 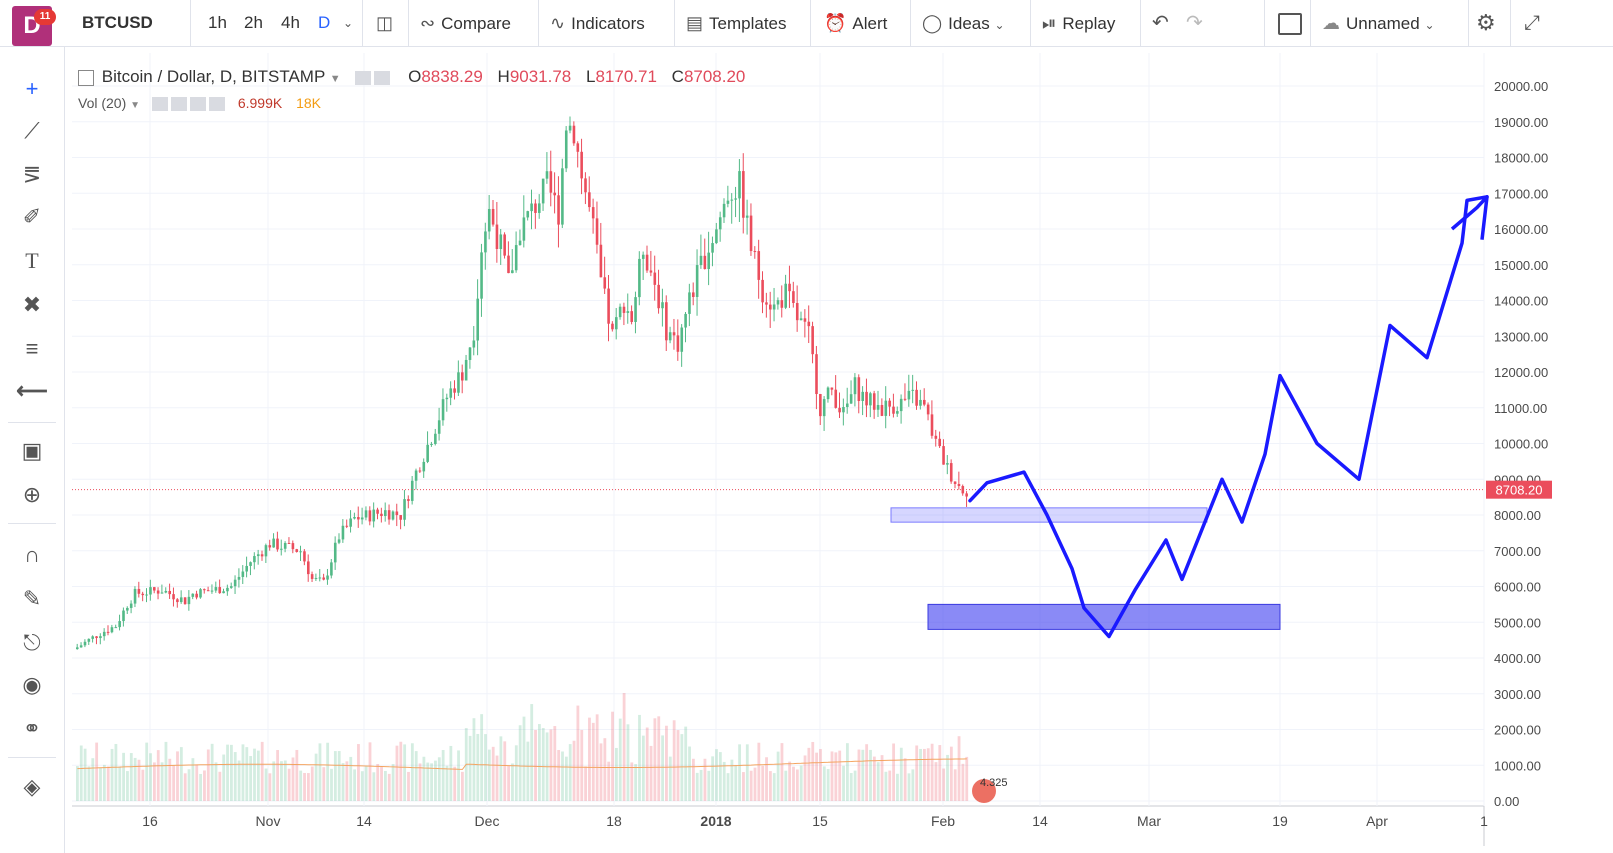 I want to click on measure-prediction-icon: ≡, so click(x=32, y=348).